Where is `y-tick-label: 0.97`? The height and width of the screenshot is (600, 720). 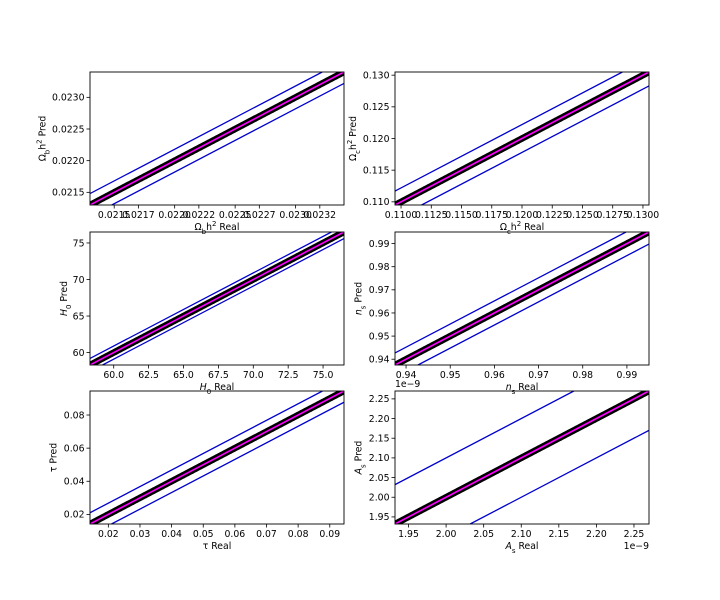
y-tick-label: 0.97 is located at coordinates (379, 290).